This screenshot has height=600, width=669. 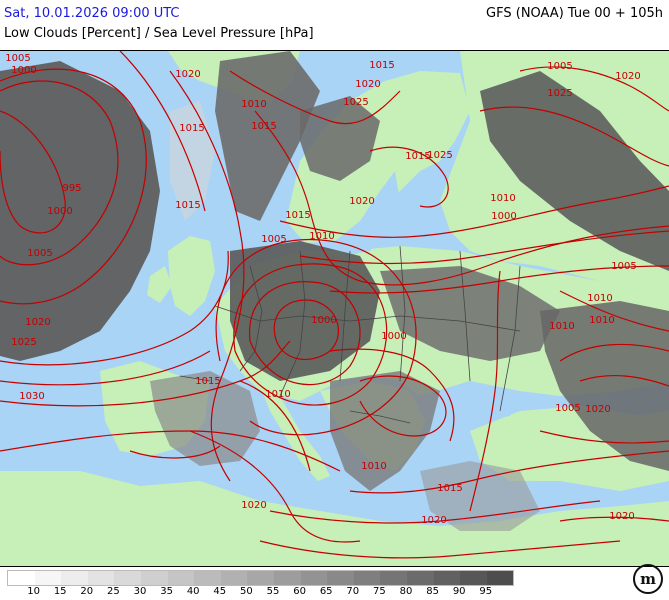 What do you see at coordinates (353, 591) in the screenshot?
I see `legend-tick-label: 70` at bounding box center [353, 591].